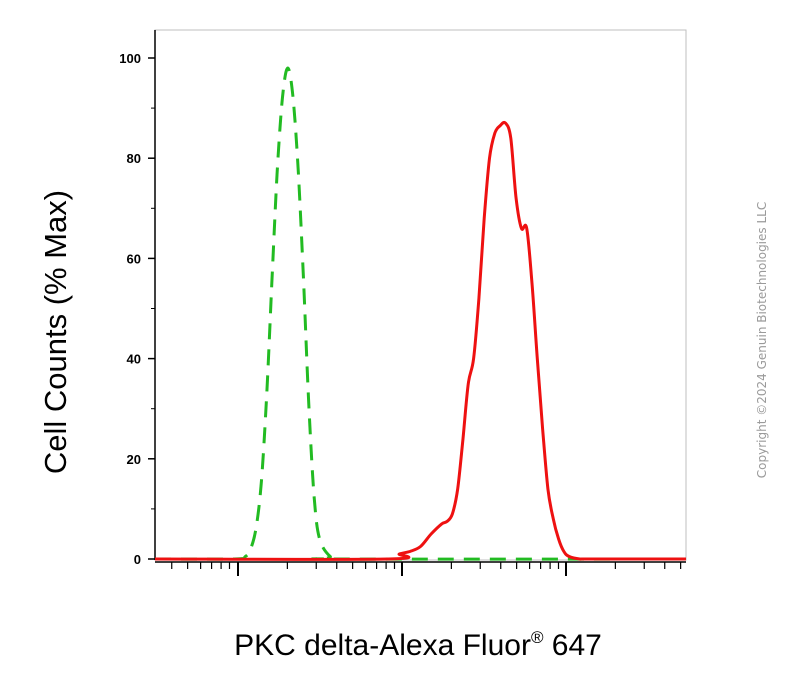 This screenshot has width=802, height=690. Describe the element at coordinates (426, 569) in the screenshot. I see `x-axis` at that location.